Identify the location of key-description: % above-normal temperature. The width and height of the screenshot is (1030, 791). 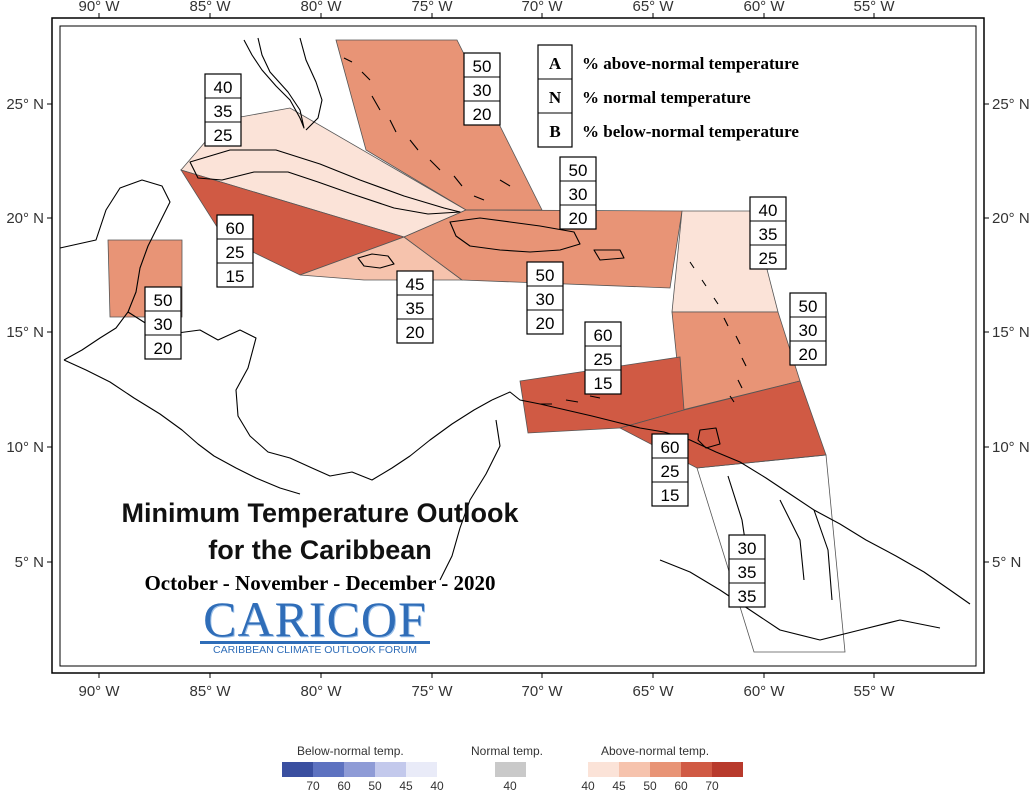
(690, 63).